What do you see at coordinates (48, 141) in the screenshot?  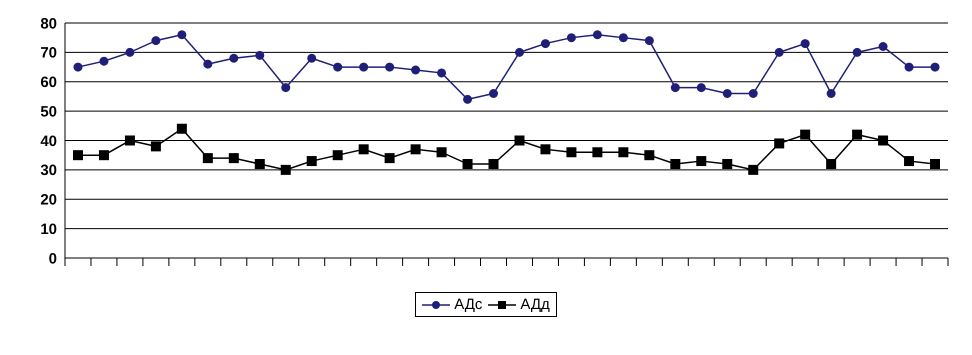 I see `y-tick-label: 40` at bounding box center [48, 141].